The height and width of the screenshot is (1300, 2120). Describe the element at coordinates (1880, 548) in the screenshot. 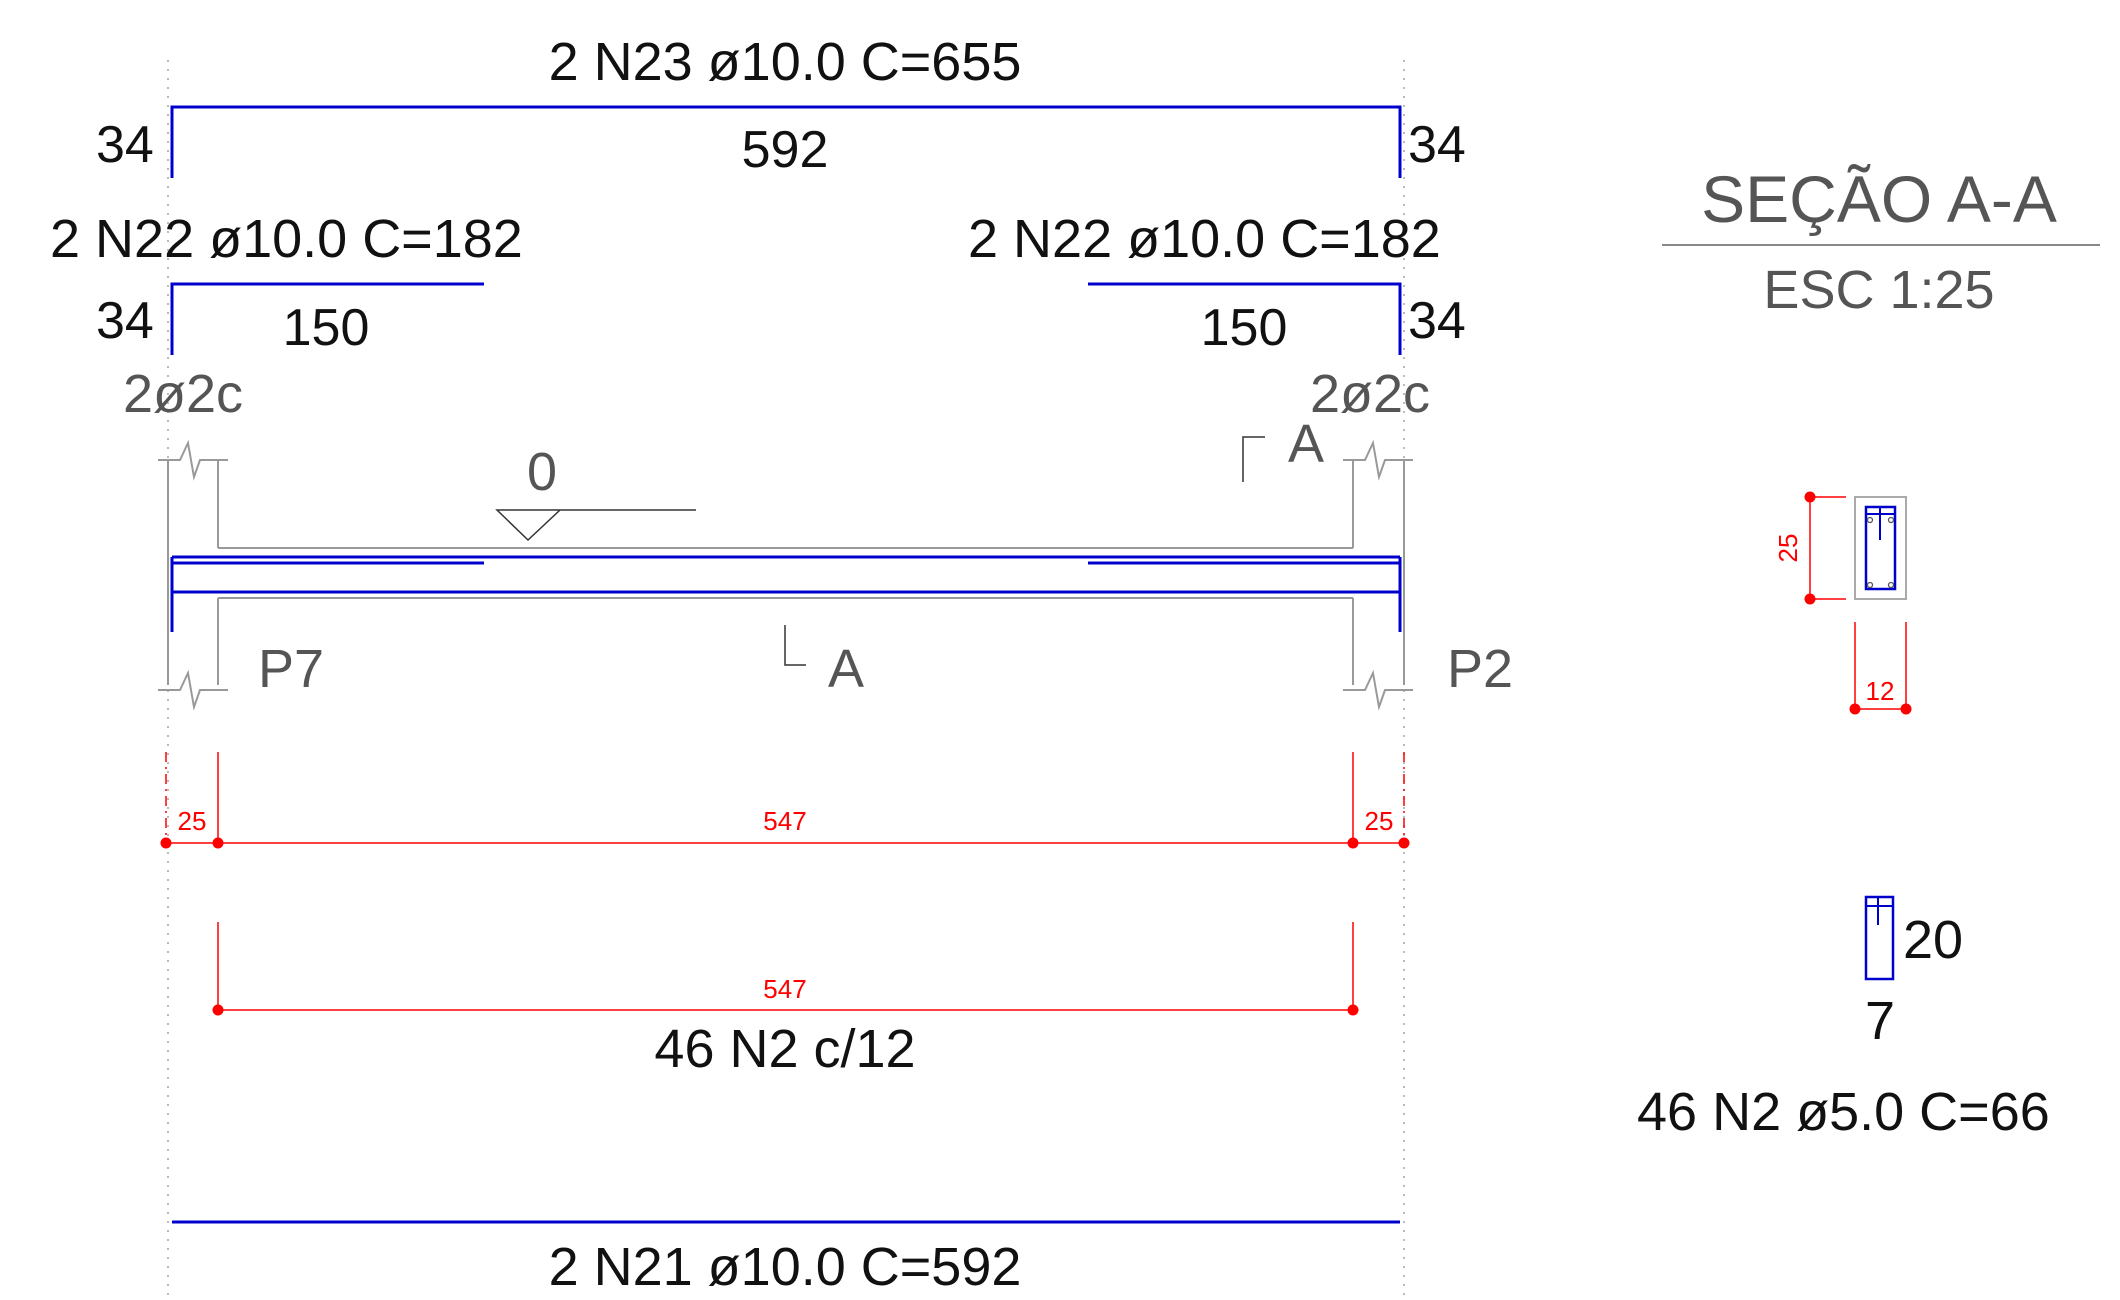

I see `cross-section-drawing` at that location.